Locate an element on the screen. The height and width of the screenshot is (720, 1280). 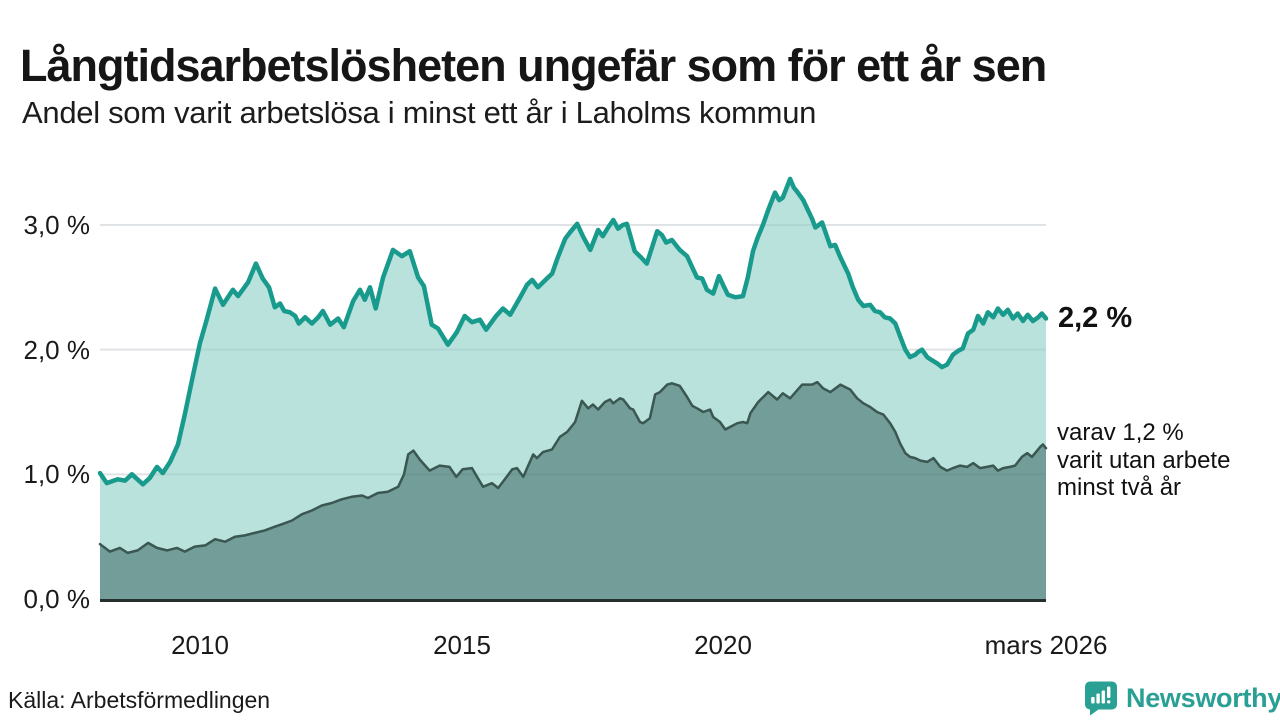
series-end-note-line: varit utan arbete is located at coordinates (1144, 460).